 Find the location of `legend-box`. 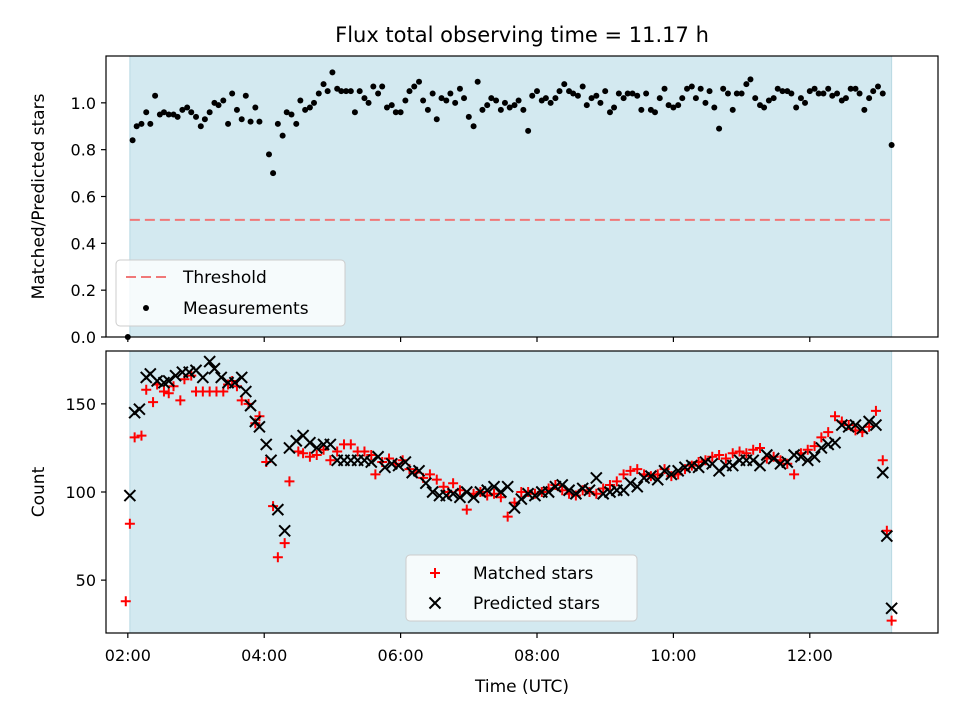

legend-box is located at coordinates (521, 588).